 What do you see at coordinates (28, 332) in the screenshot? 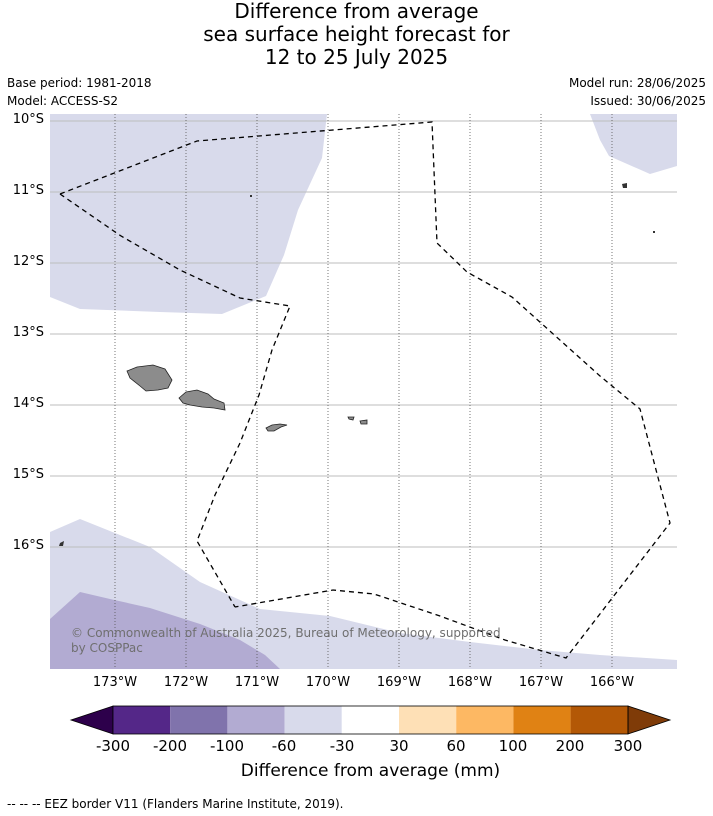
I see `lat-label-13s: 13°S` at bounding box center [28, 332].